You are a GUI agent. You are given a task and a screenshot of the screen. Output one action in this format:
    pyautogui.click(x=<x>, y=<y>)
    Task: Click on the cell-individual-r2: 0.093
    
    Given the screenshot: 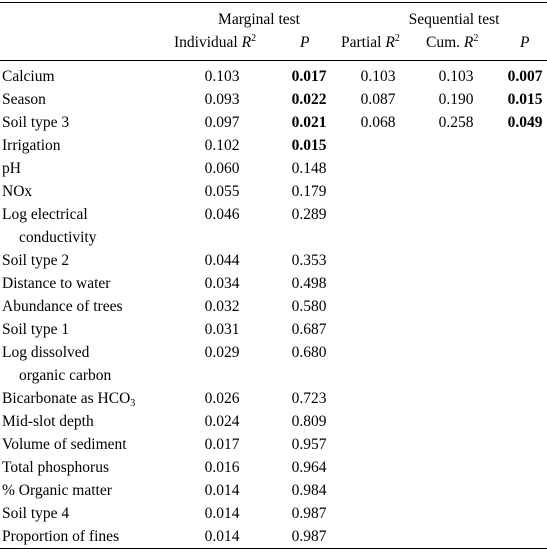 What is the action you would take?
    pyautogui.click(x=222, y=99)
    